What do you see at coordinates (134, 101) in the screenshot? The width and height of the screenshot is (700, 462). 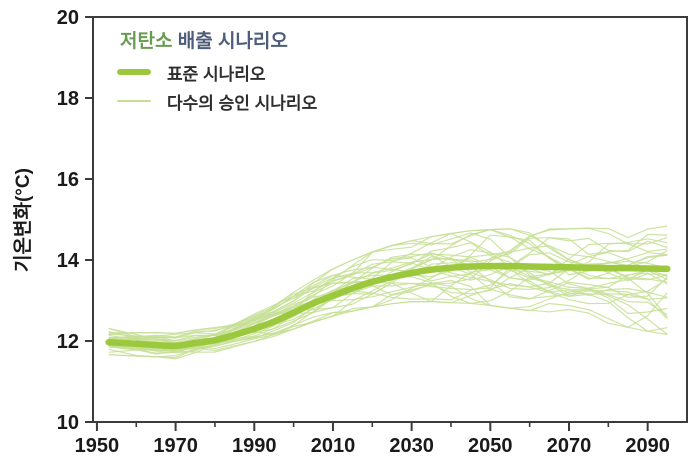 I see `thin-line-swatch-icon` at bounding box center [134, 101].